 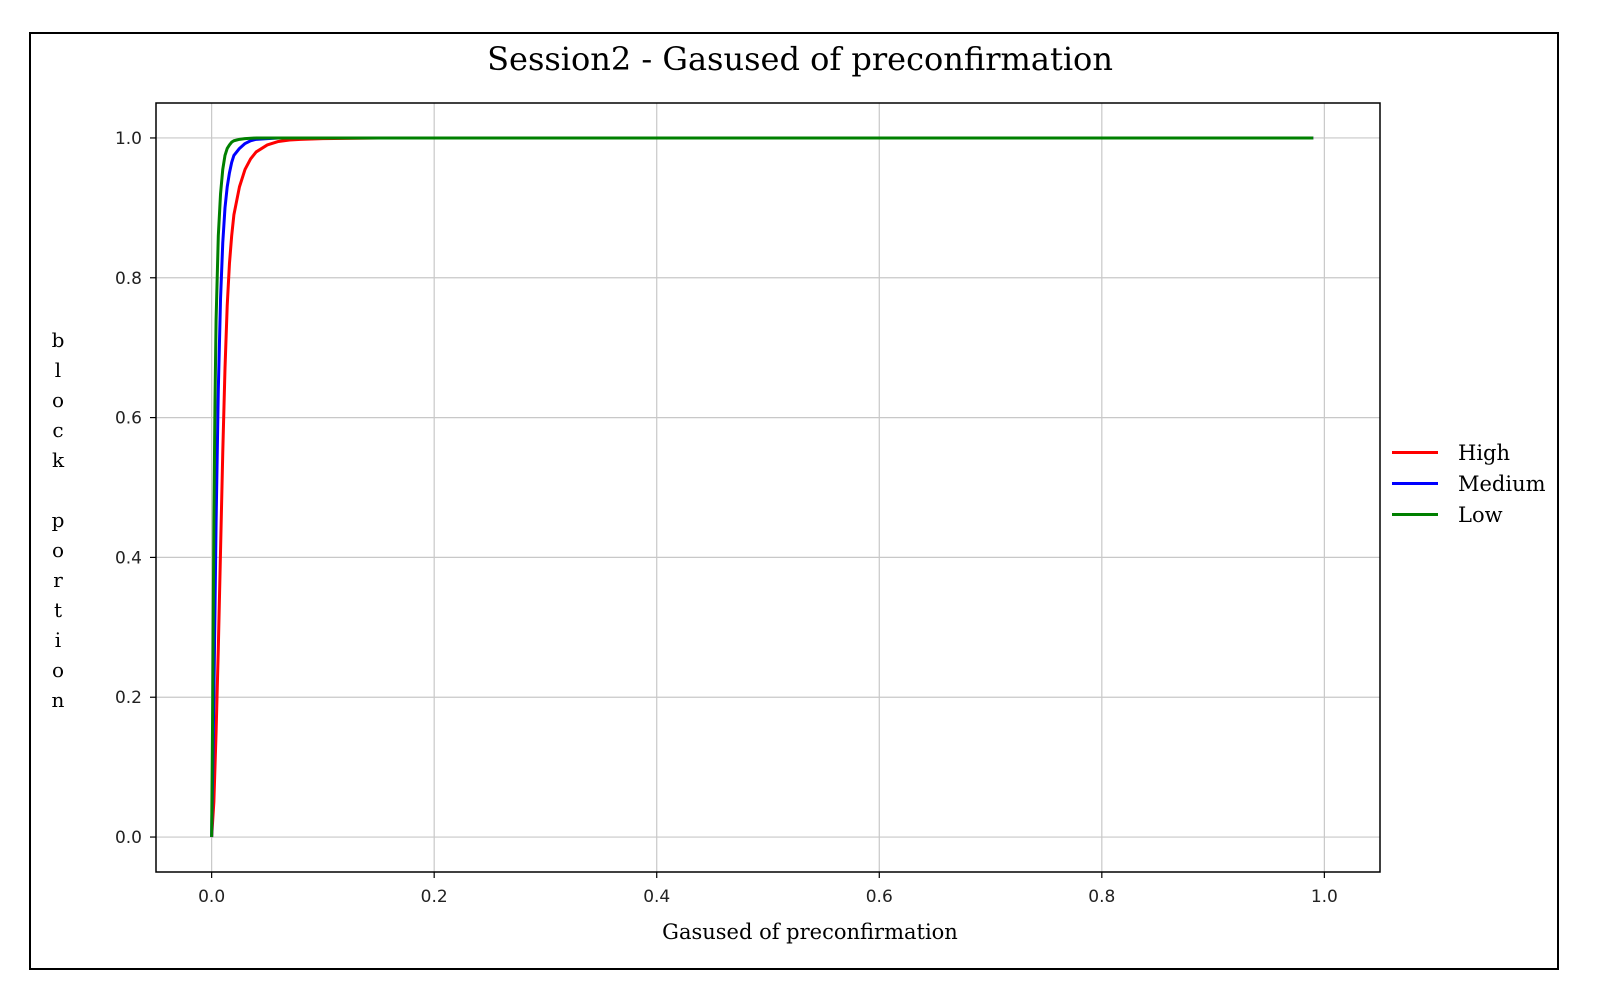 I want to click on chart-title: Session2 - Gasused of preconfirmation, so click(x=800, y=59).